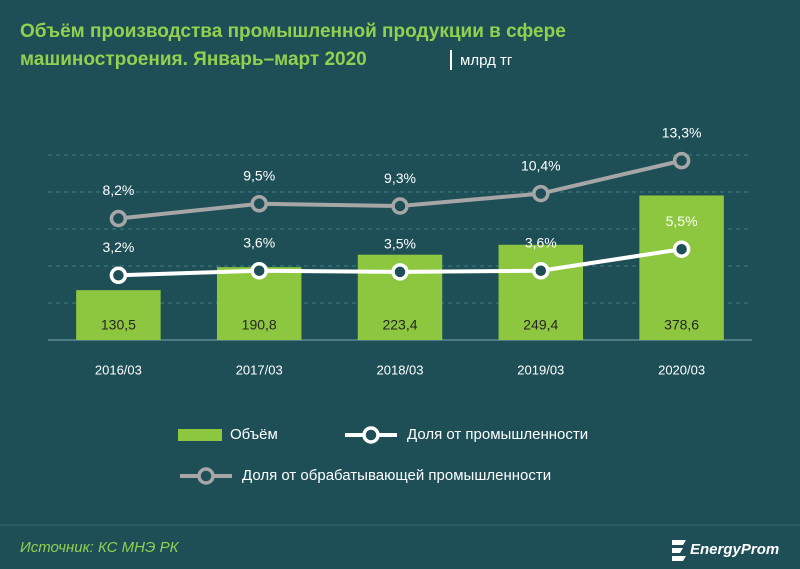 This screenshot has height=569, width=800. I want to click on brand-logo: EnergyProm, so click(725, 550).